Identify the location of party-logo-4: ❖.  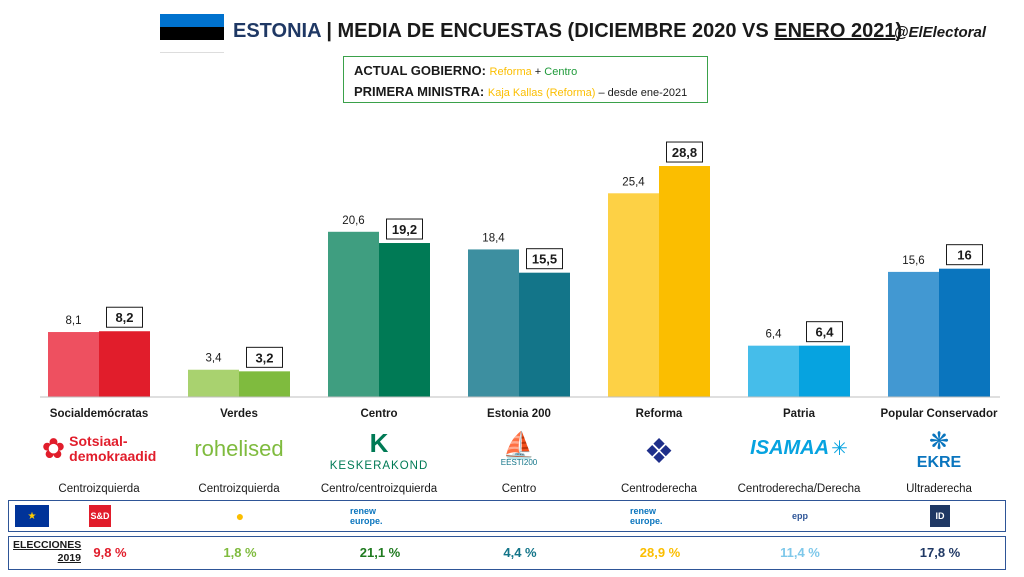
(659, 454).